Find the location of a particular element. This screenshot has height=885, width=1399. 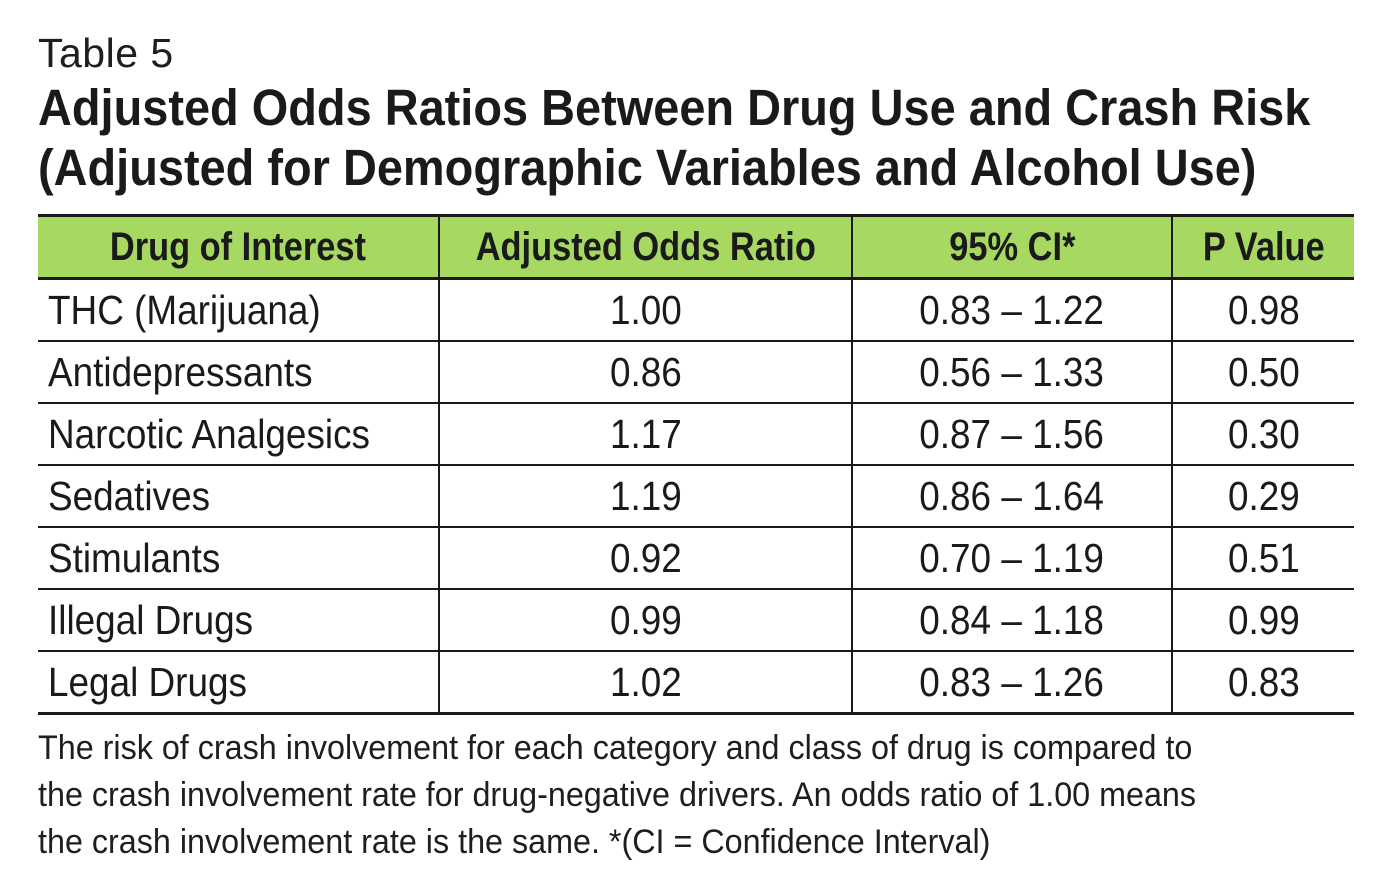

cell-ci: 0.56 – 1.33 is located at coordinates (1011, 371).